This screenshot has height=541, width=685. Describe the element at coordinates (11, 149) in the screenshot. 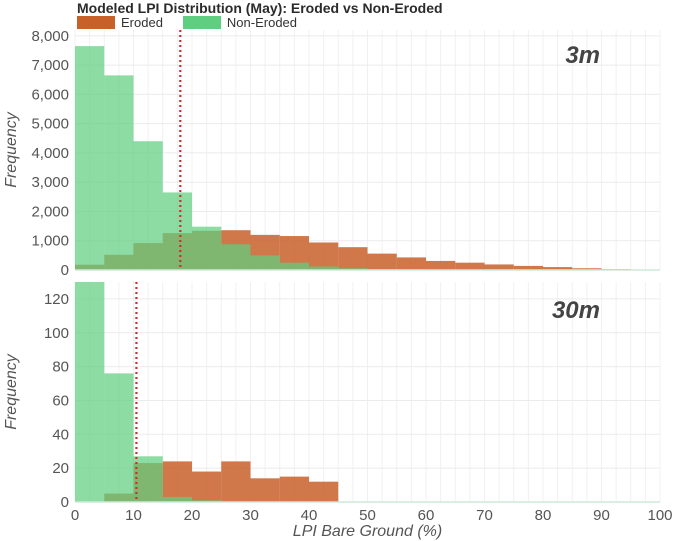

I see `y-axis-title-3m: Frequency` at that location.